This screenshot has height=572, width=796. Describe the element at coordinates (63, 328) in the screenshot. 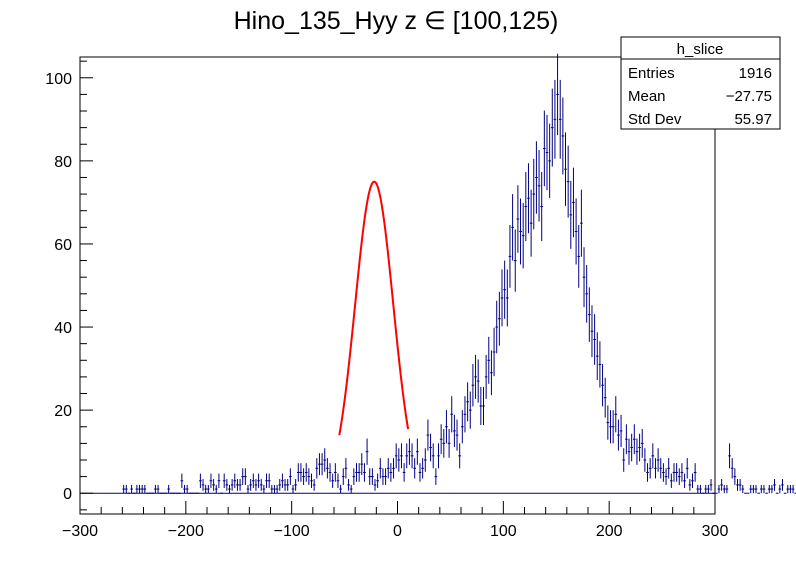

I see `y-tick-label: 40` at that location.